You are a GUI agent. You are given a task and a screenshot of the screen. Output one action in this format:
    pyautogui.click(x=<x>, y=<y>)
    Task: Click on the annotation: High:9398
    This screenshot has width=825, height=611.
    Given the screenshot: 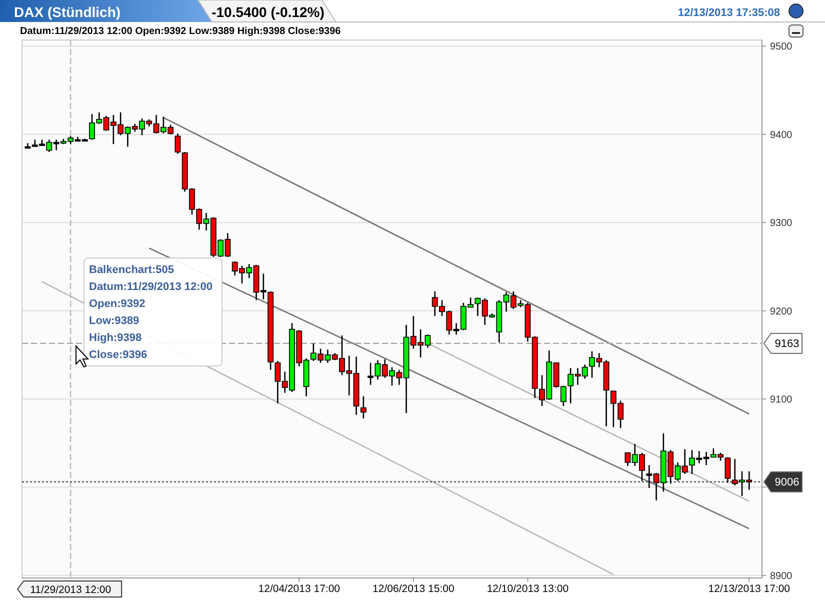 What is the action you would take?
    pyautogui.click(x=115, y=338)
    